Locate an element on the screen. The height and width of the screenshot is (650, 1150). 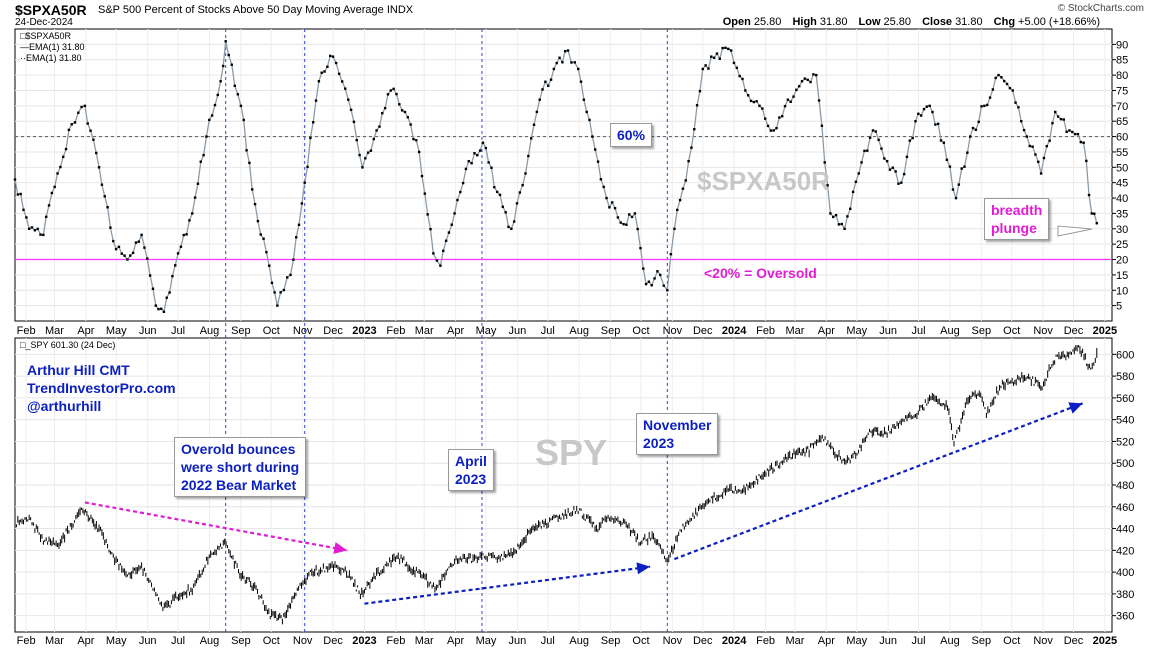
author-name: Arthur Hill CMT is located at coordinates (78, 370).